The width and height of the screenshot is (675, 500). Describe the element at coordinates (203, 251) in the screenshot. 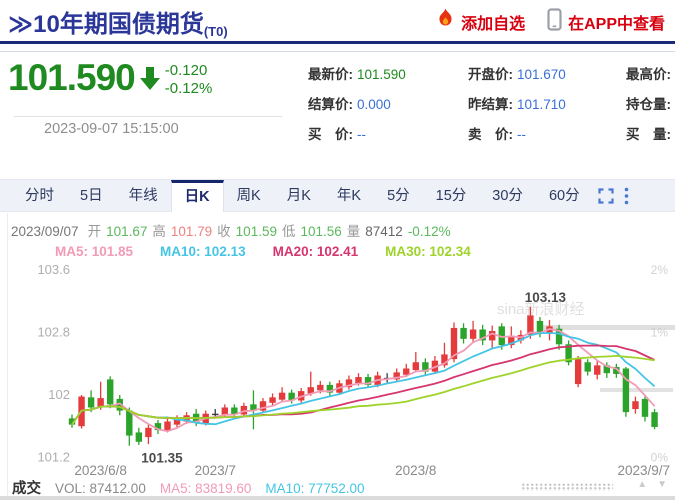

I see `ma10-value: MA10: 102.13` at that location.